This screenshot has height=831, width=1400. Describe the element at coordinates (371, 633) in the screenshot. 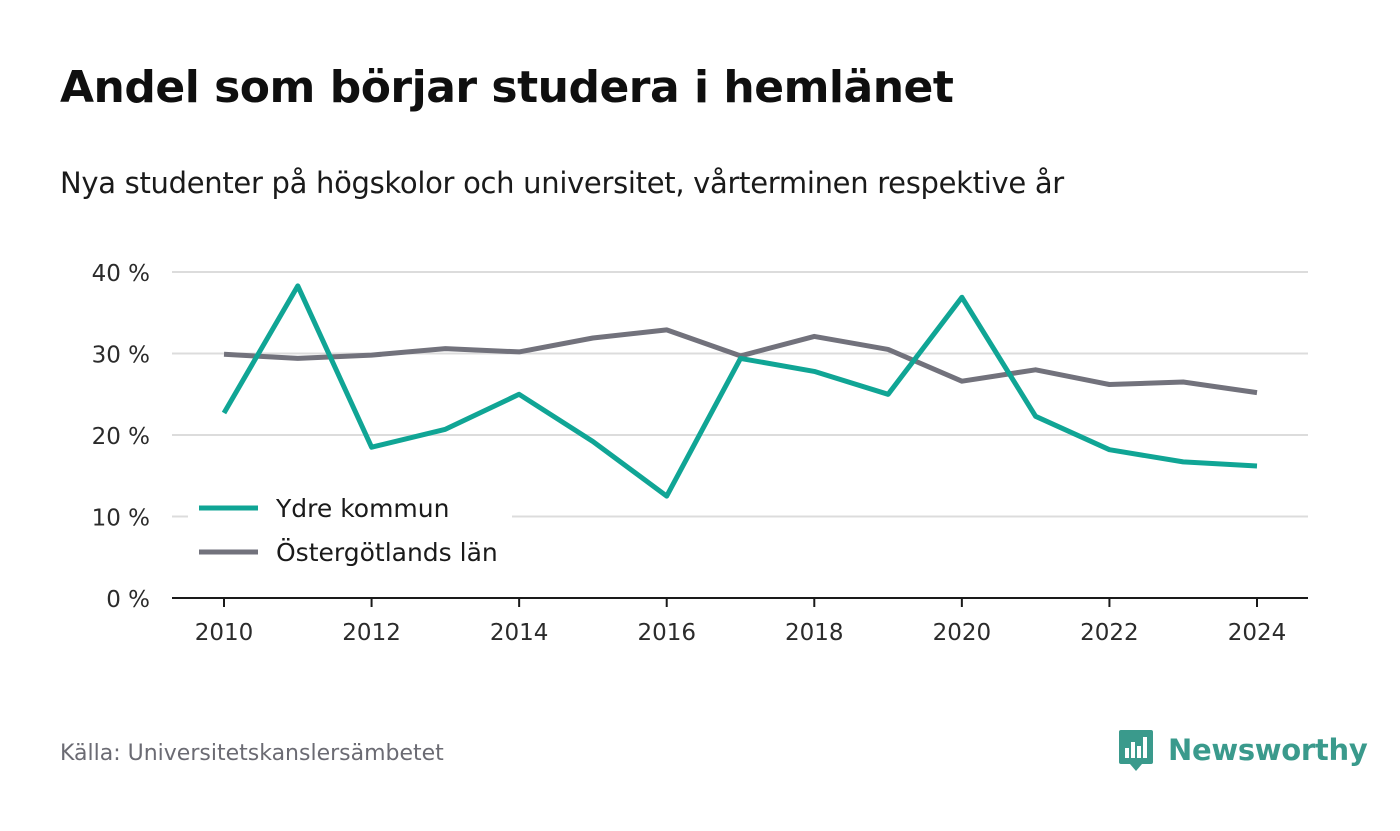

I see `x-tick-label: 2012` at that location.